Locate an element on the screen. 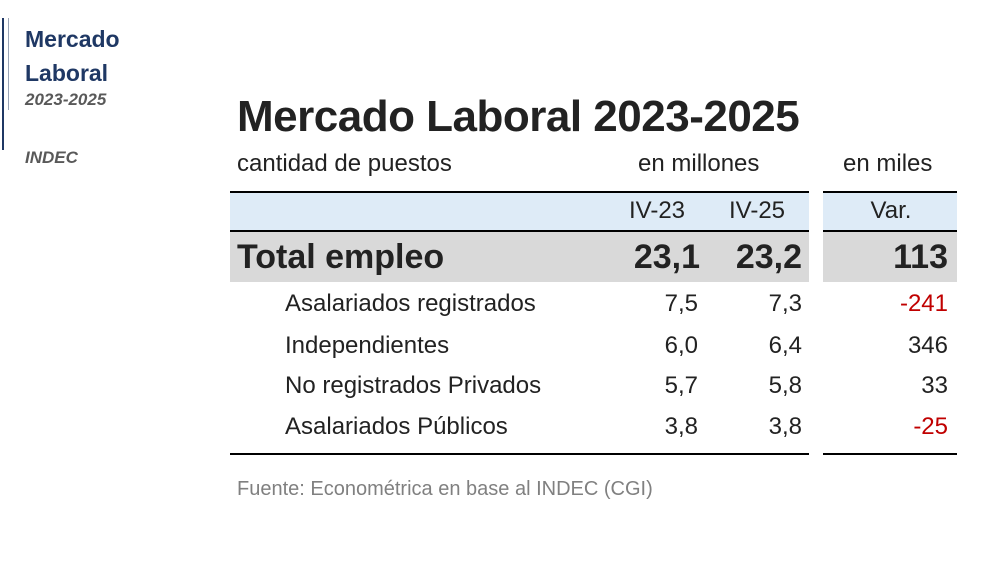  sidebar-source: INDEC is located at coordinates (51, 157).